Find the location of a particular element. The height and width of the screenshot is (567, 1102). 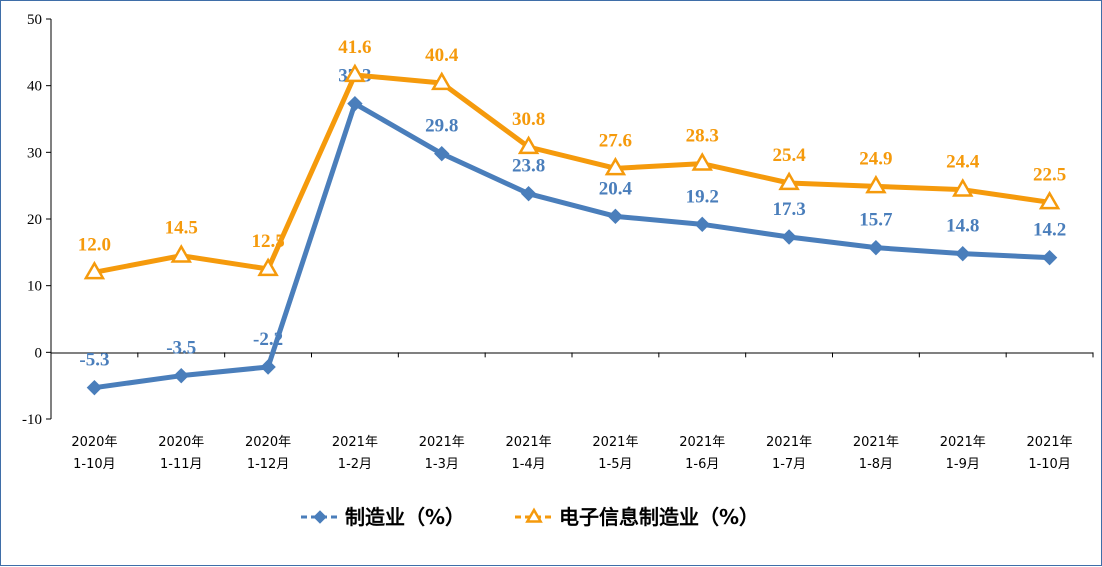

y-axis-ticks: -10 0 10 20 30 40 50 is located at coordinates (36, 220).